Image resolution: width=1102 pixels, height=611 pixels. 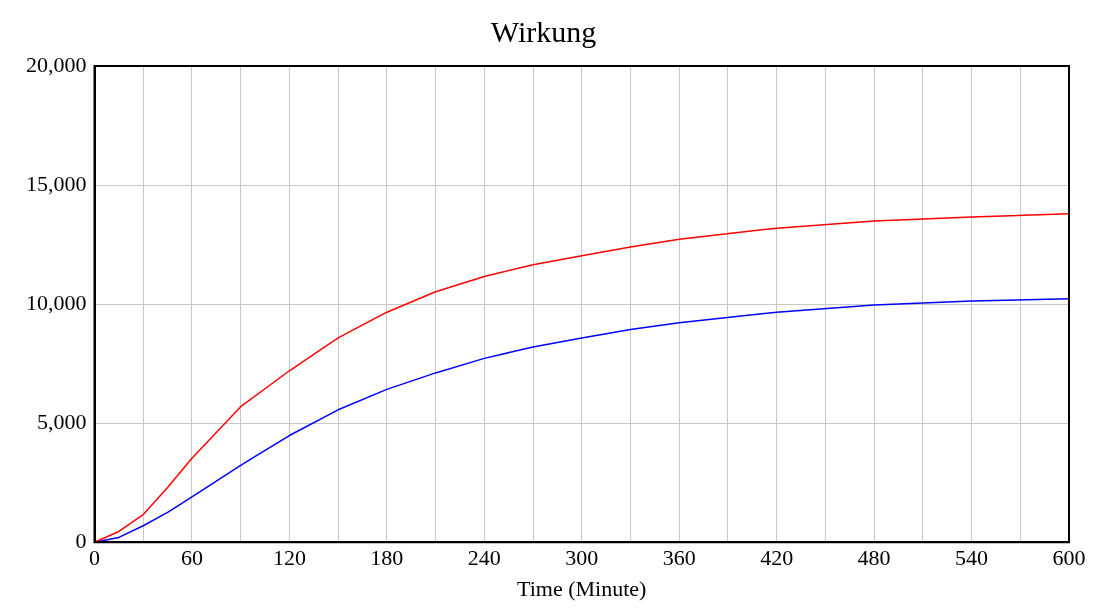 I want to click on x-tick-label: 480, so click(x=874, y=558).